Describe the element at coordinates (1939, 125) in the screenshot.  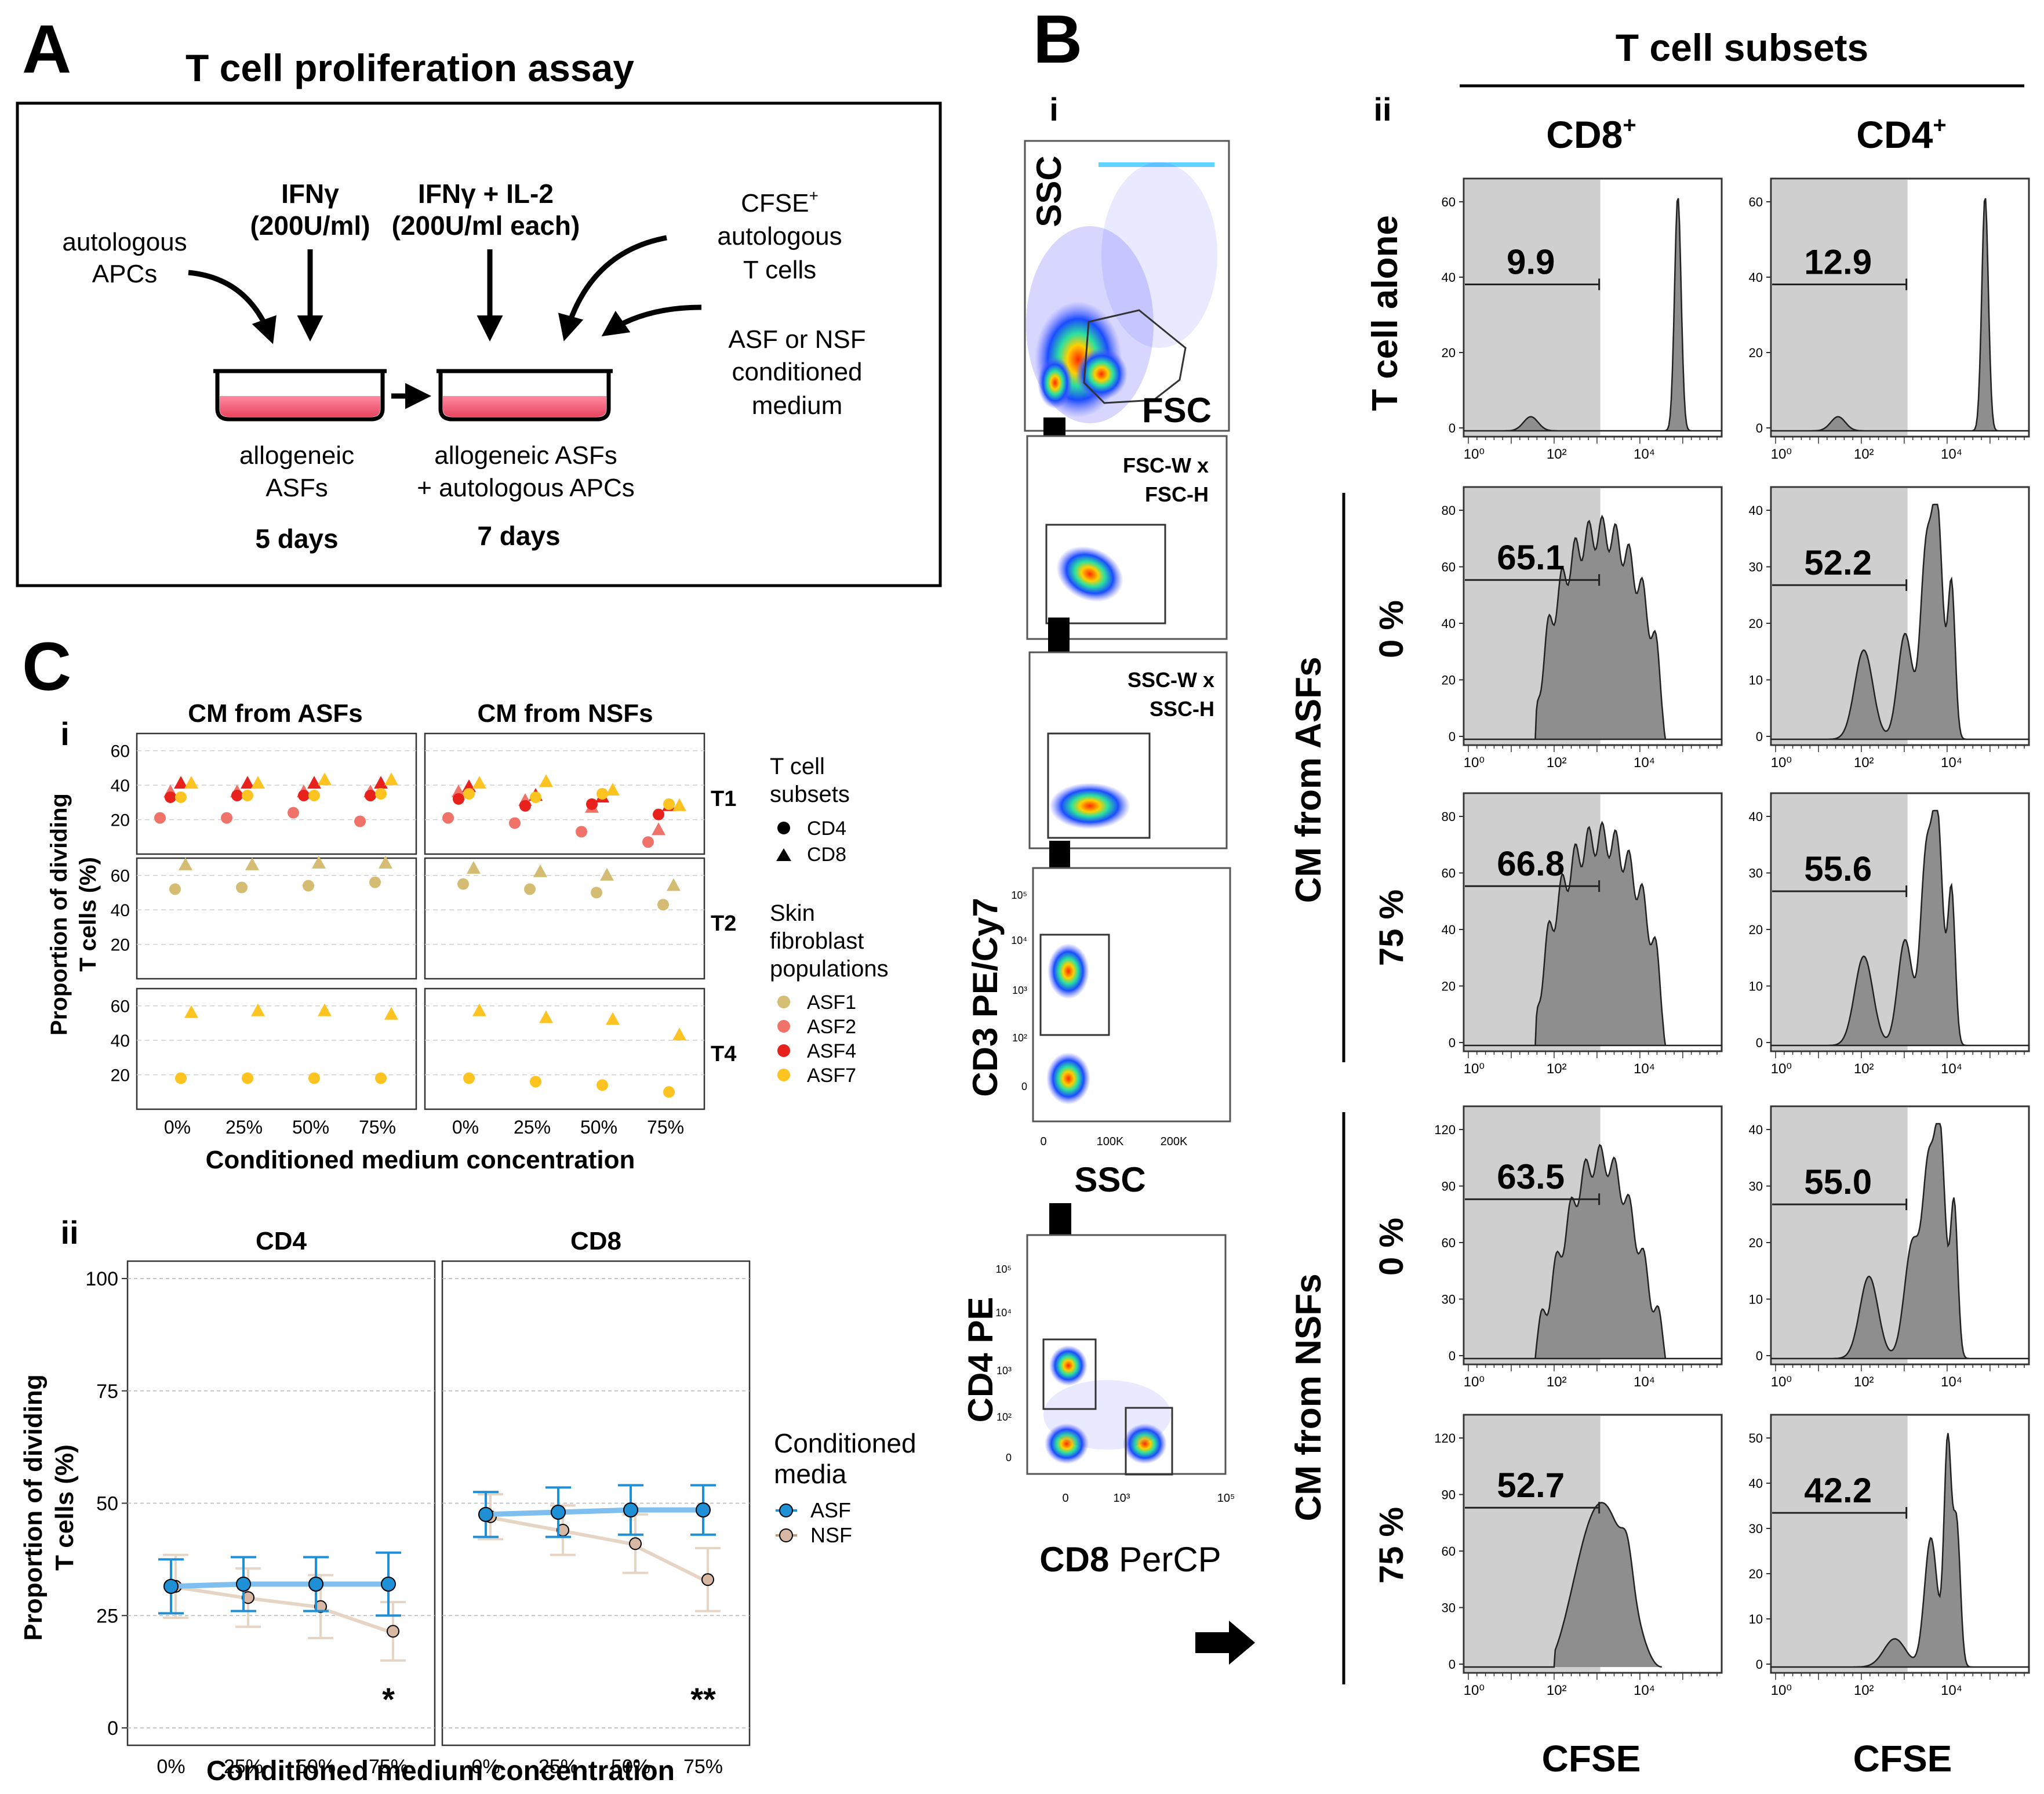
I see `col-cd4-sup: +` at that location.